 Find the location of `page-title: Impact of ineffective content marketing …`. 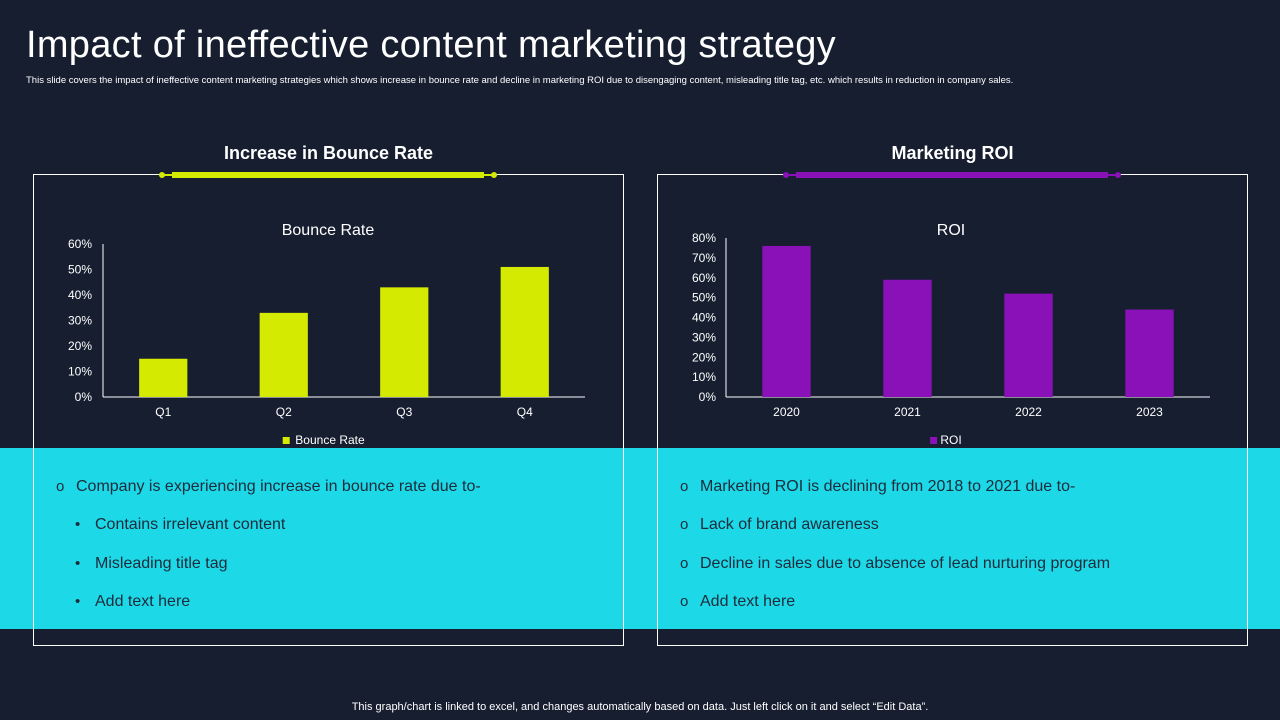

page-title: Impact of ineffective content marketing … is located at coordinates (431, 45).